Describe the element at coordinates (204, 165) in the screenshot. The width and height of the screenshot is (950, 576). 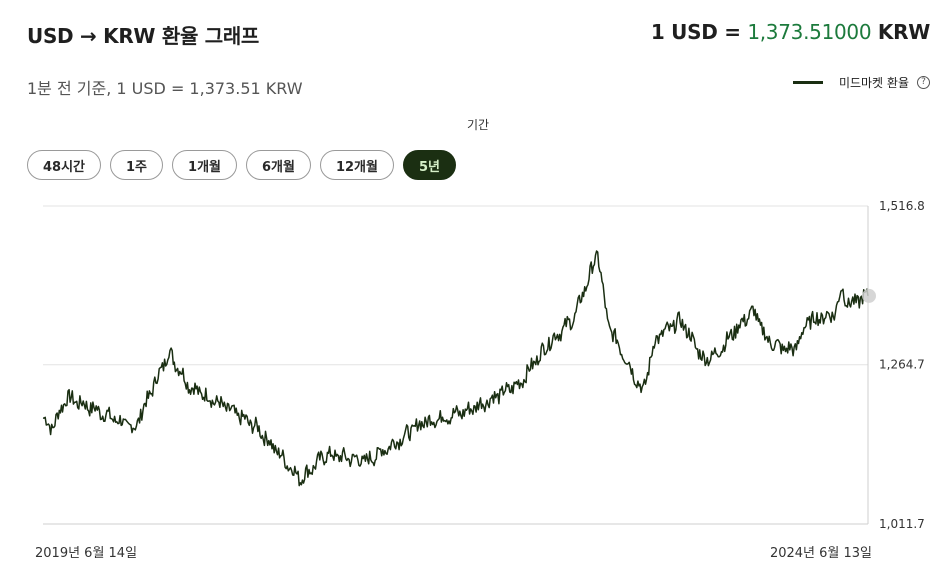
I see `period-button-1m: 1개월` at that location.